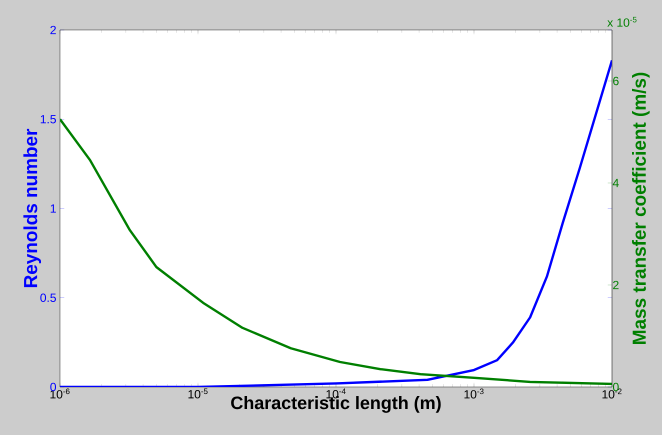 The image size is (662, 435). What do you see at coordinates (53, 387) in the screenshot?
I see `y-tick-label: 0` at bounding box center [53, 387].